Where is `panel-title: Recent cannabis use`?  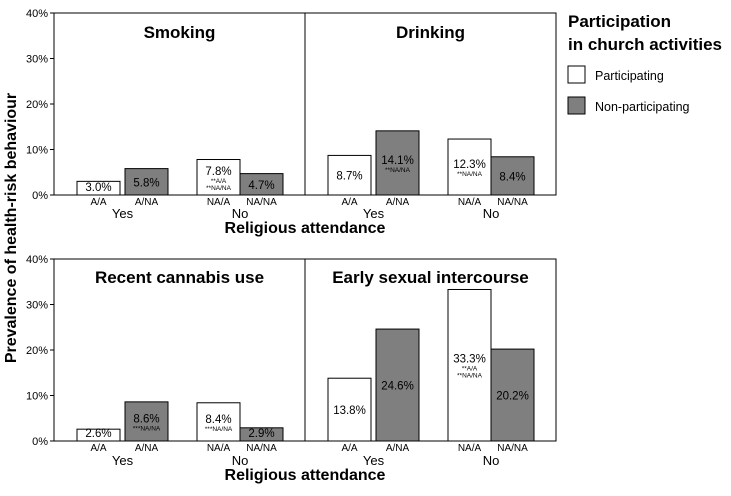
panel-title: Recent cannabis use is located at coordinates (179, 277).